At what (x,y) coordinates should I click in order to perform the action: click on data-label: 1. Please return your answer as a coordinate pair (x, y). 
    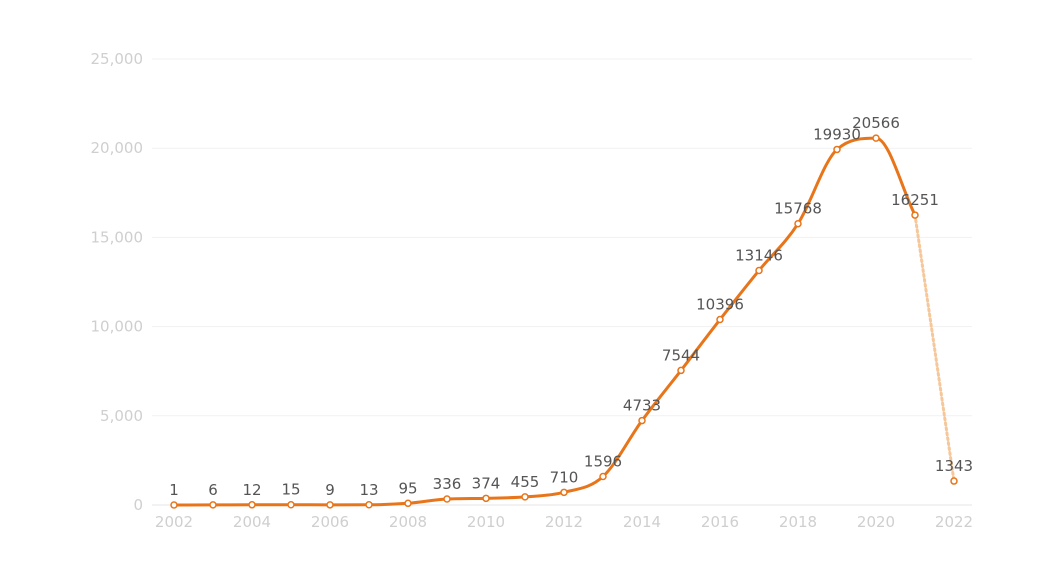
    Looking at the image, I should click on (174, 490).